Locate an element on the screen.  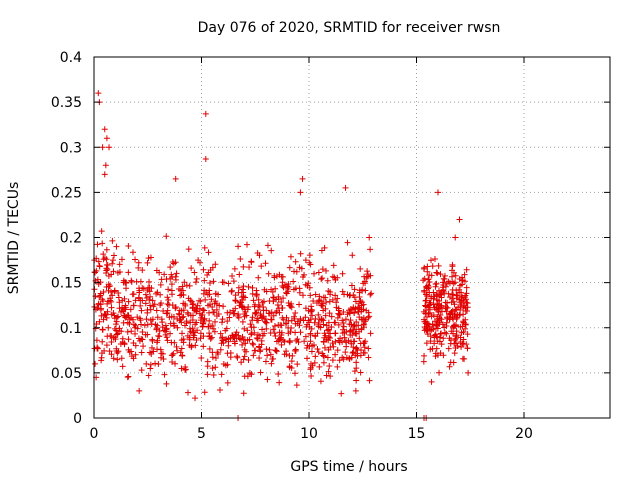
x-tick-label: 20 is located at coordinates (524, 434).